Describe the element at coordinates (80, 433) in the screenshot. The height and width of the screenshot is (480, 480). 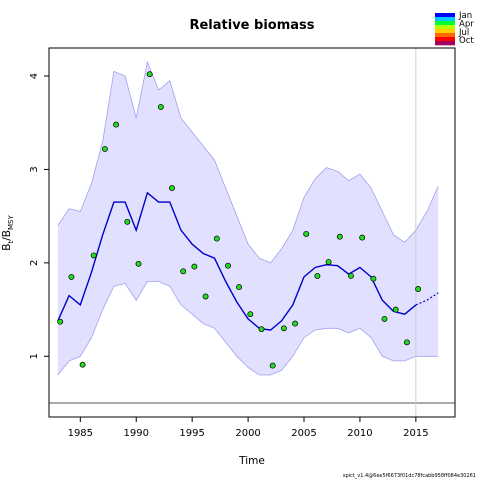
I see `x-tick-label-1985: 1985` at that location.